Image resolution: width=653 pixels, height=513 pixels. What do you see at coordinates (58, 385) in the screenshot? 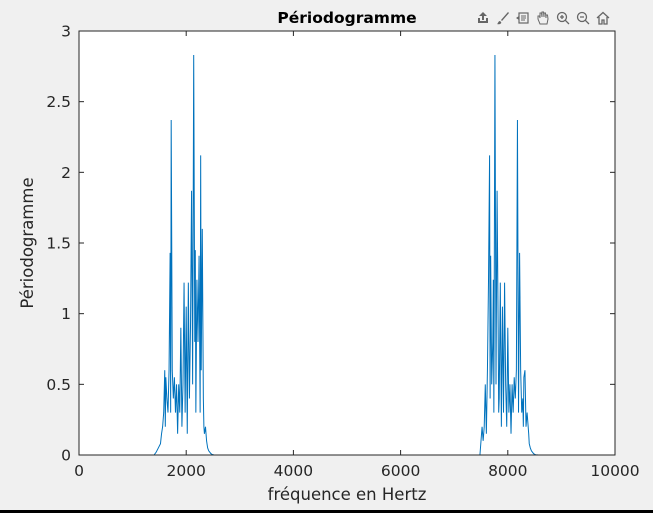
I see `y-tick-label: 0.5` at bounding box center [58, 385].